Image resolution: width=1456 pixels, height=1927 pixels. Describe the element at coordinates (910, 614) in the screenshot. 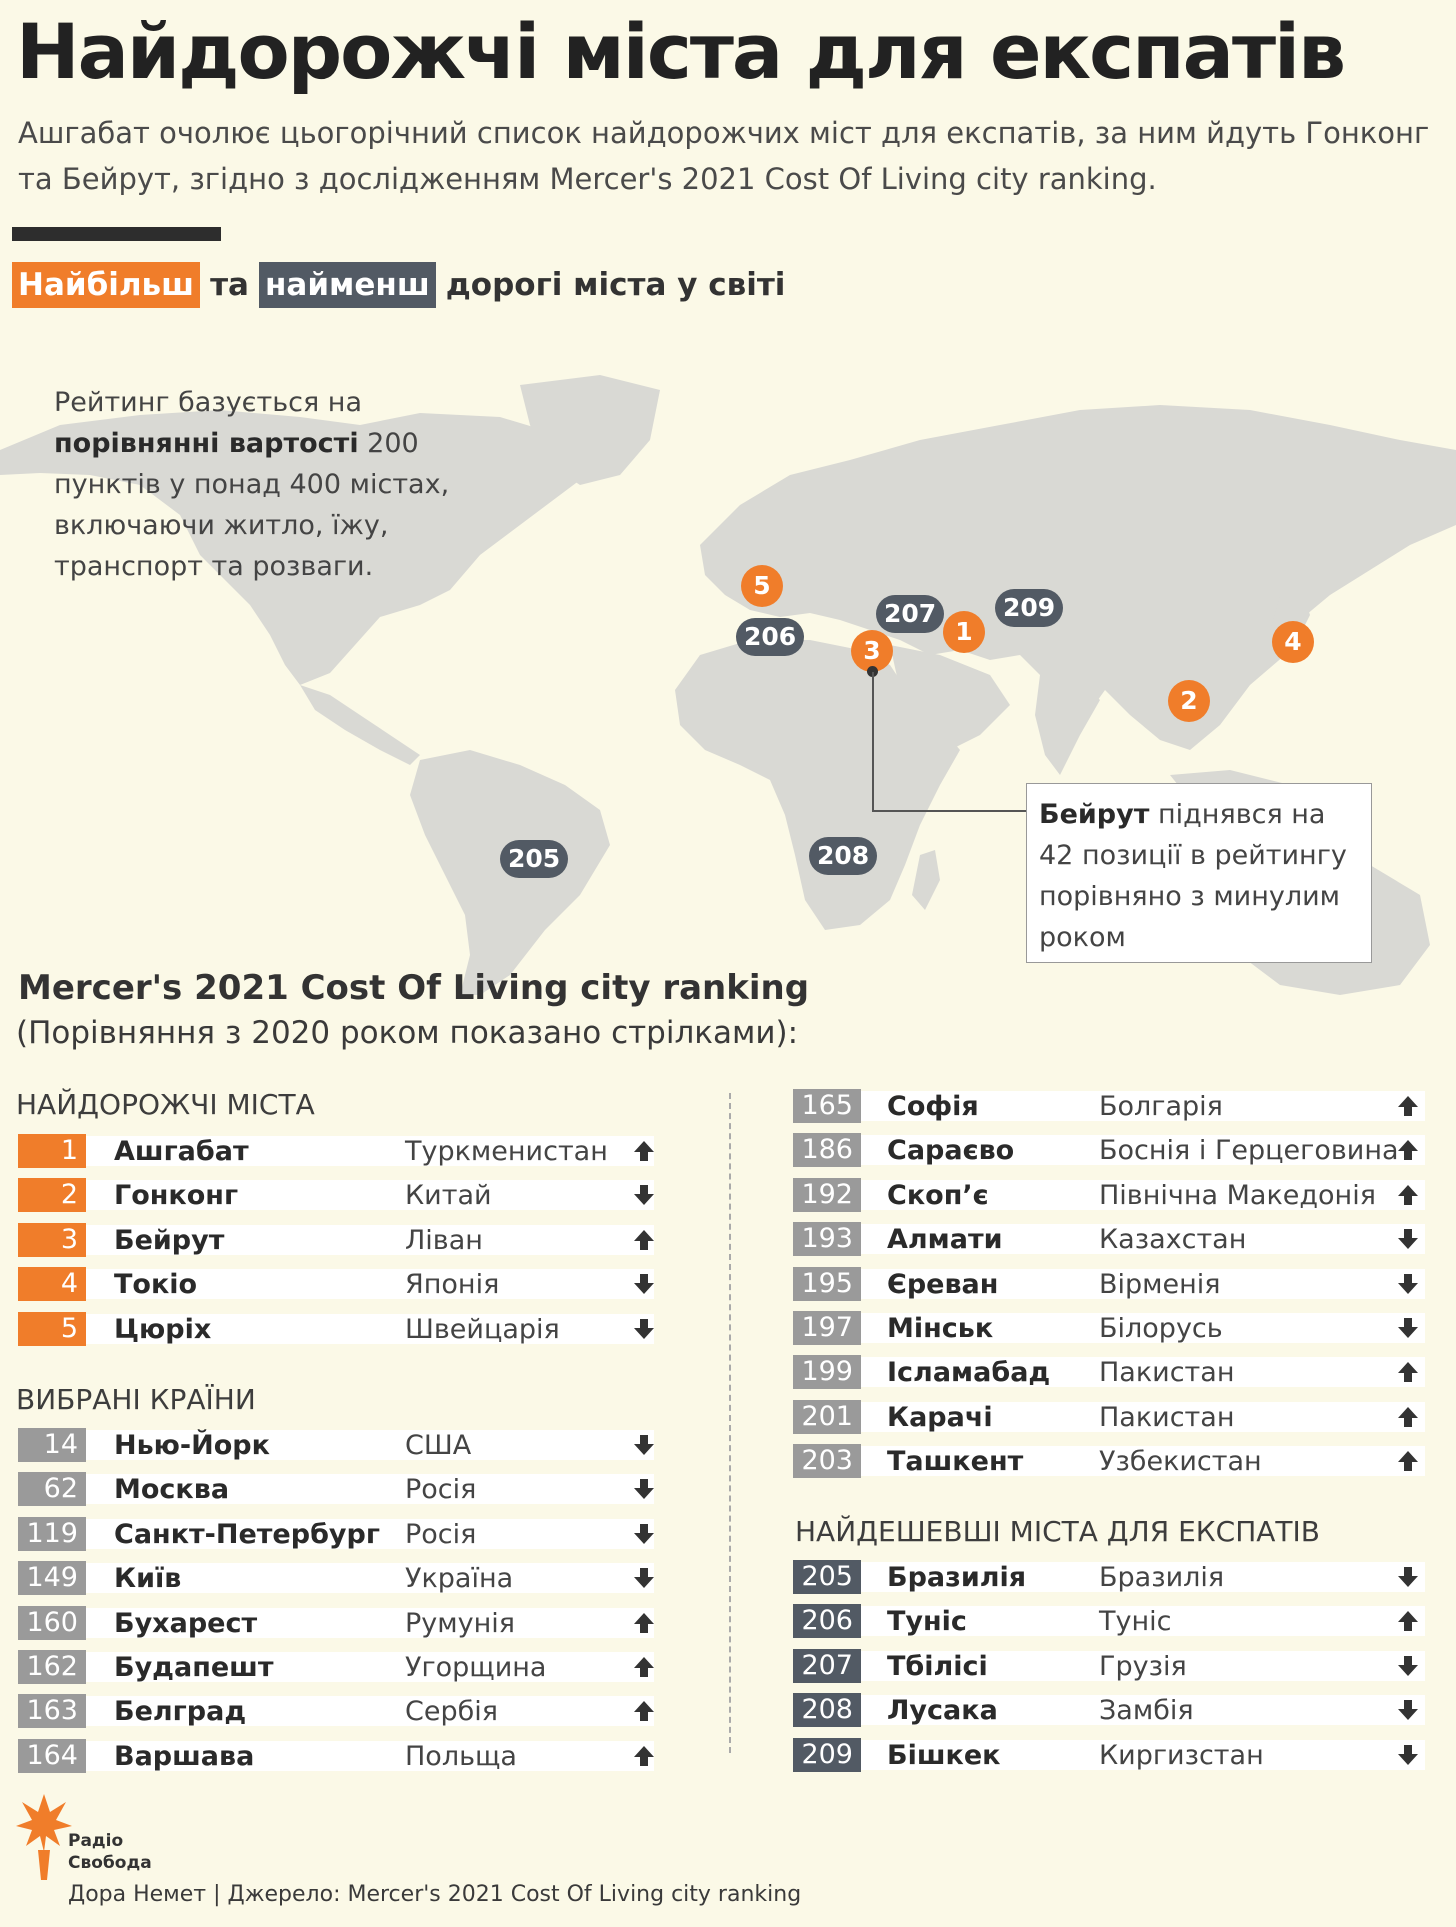

I see `map-pin-207: 207` at that location.